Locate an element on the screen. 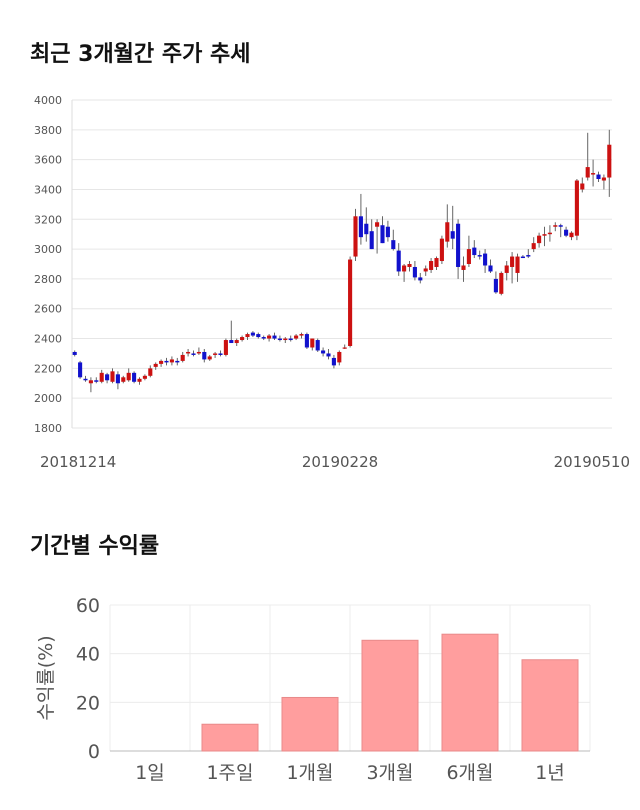 The height and width of the screenshot is (810, 640). price-y-tick-label: 3000 is located at coordinates (48, 249).